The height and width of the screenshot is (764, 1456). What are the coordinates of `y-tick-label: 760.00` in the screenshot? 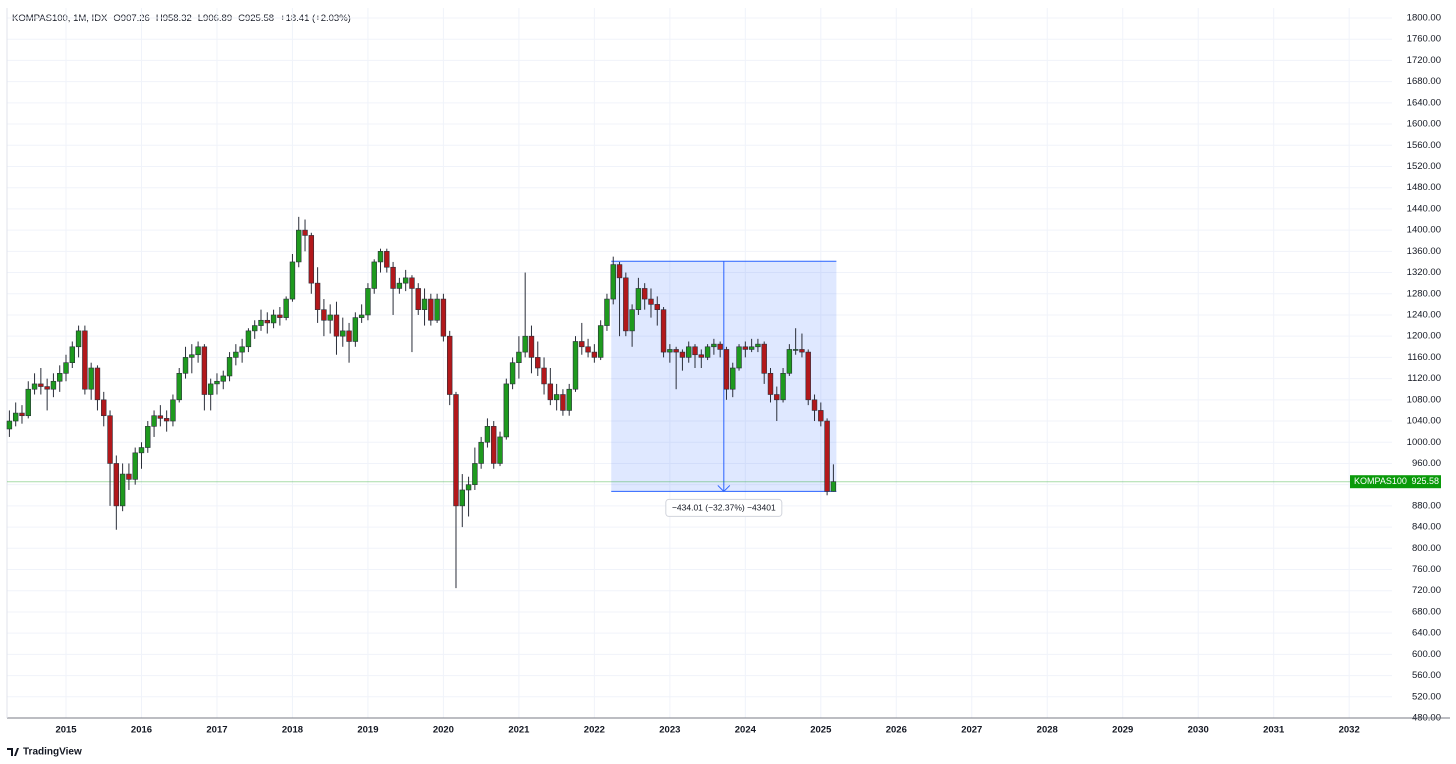 It's located at (1426, 569).